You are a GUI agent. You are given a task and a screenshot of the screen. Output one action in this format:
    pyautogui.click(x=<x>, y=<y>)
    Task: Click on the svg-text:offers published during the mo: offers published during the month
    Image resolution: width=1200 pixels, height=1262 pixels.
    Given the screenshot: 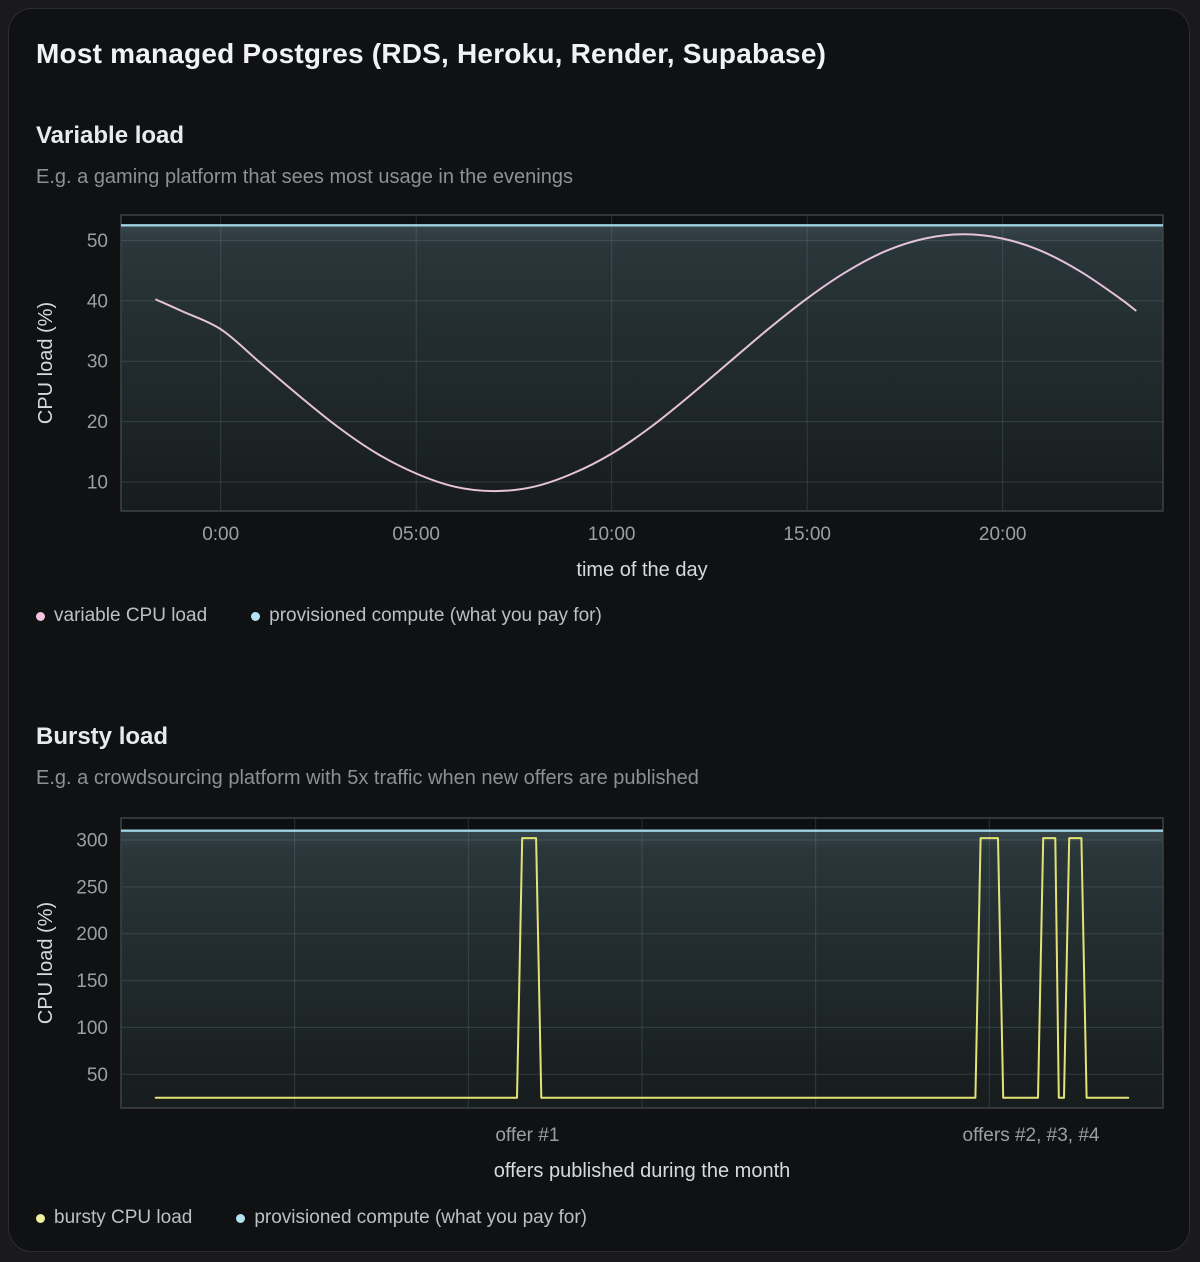 What is the action you would take?
    pyautogui.click(x=642, y=1171)
    